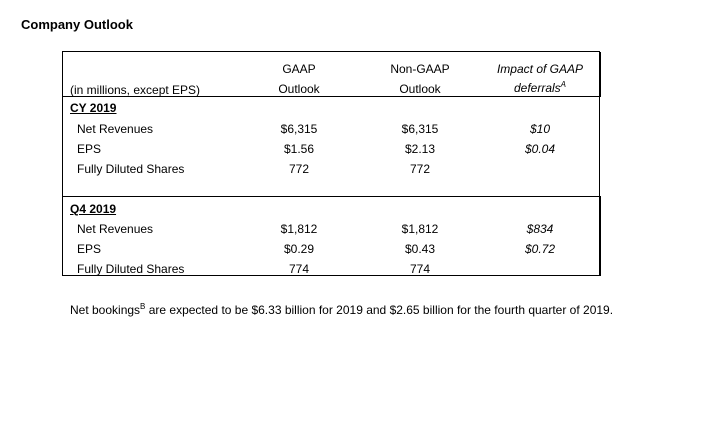  I want to click on cell-gaap: $0.29, so click(299, 249).